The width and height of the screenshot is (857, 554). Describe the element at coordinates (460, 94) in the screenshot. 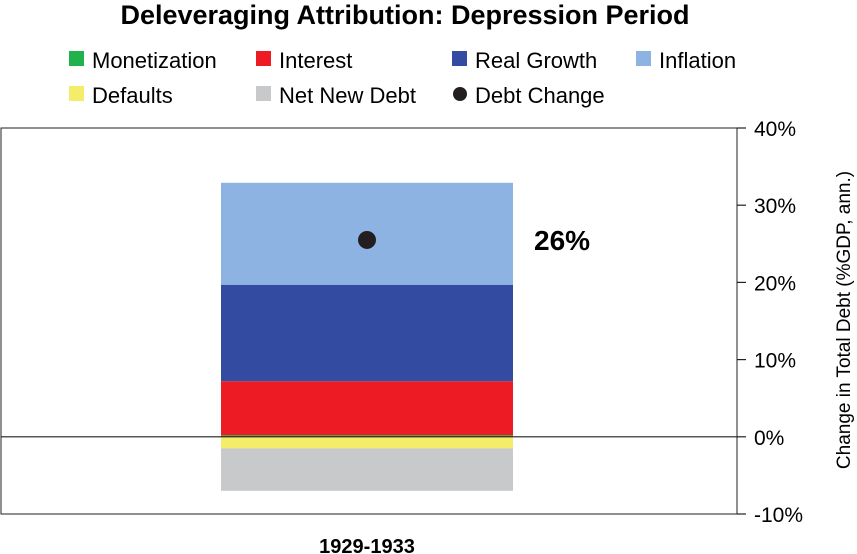

I see `legend-marker-debt-change` at that location.